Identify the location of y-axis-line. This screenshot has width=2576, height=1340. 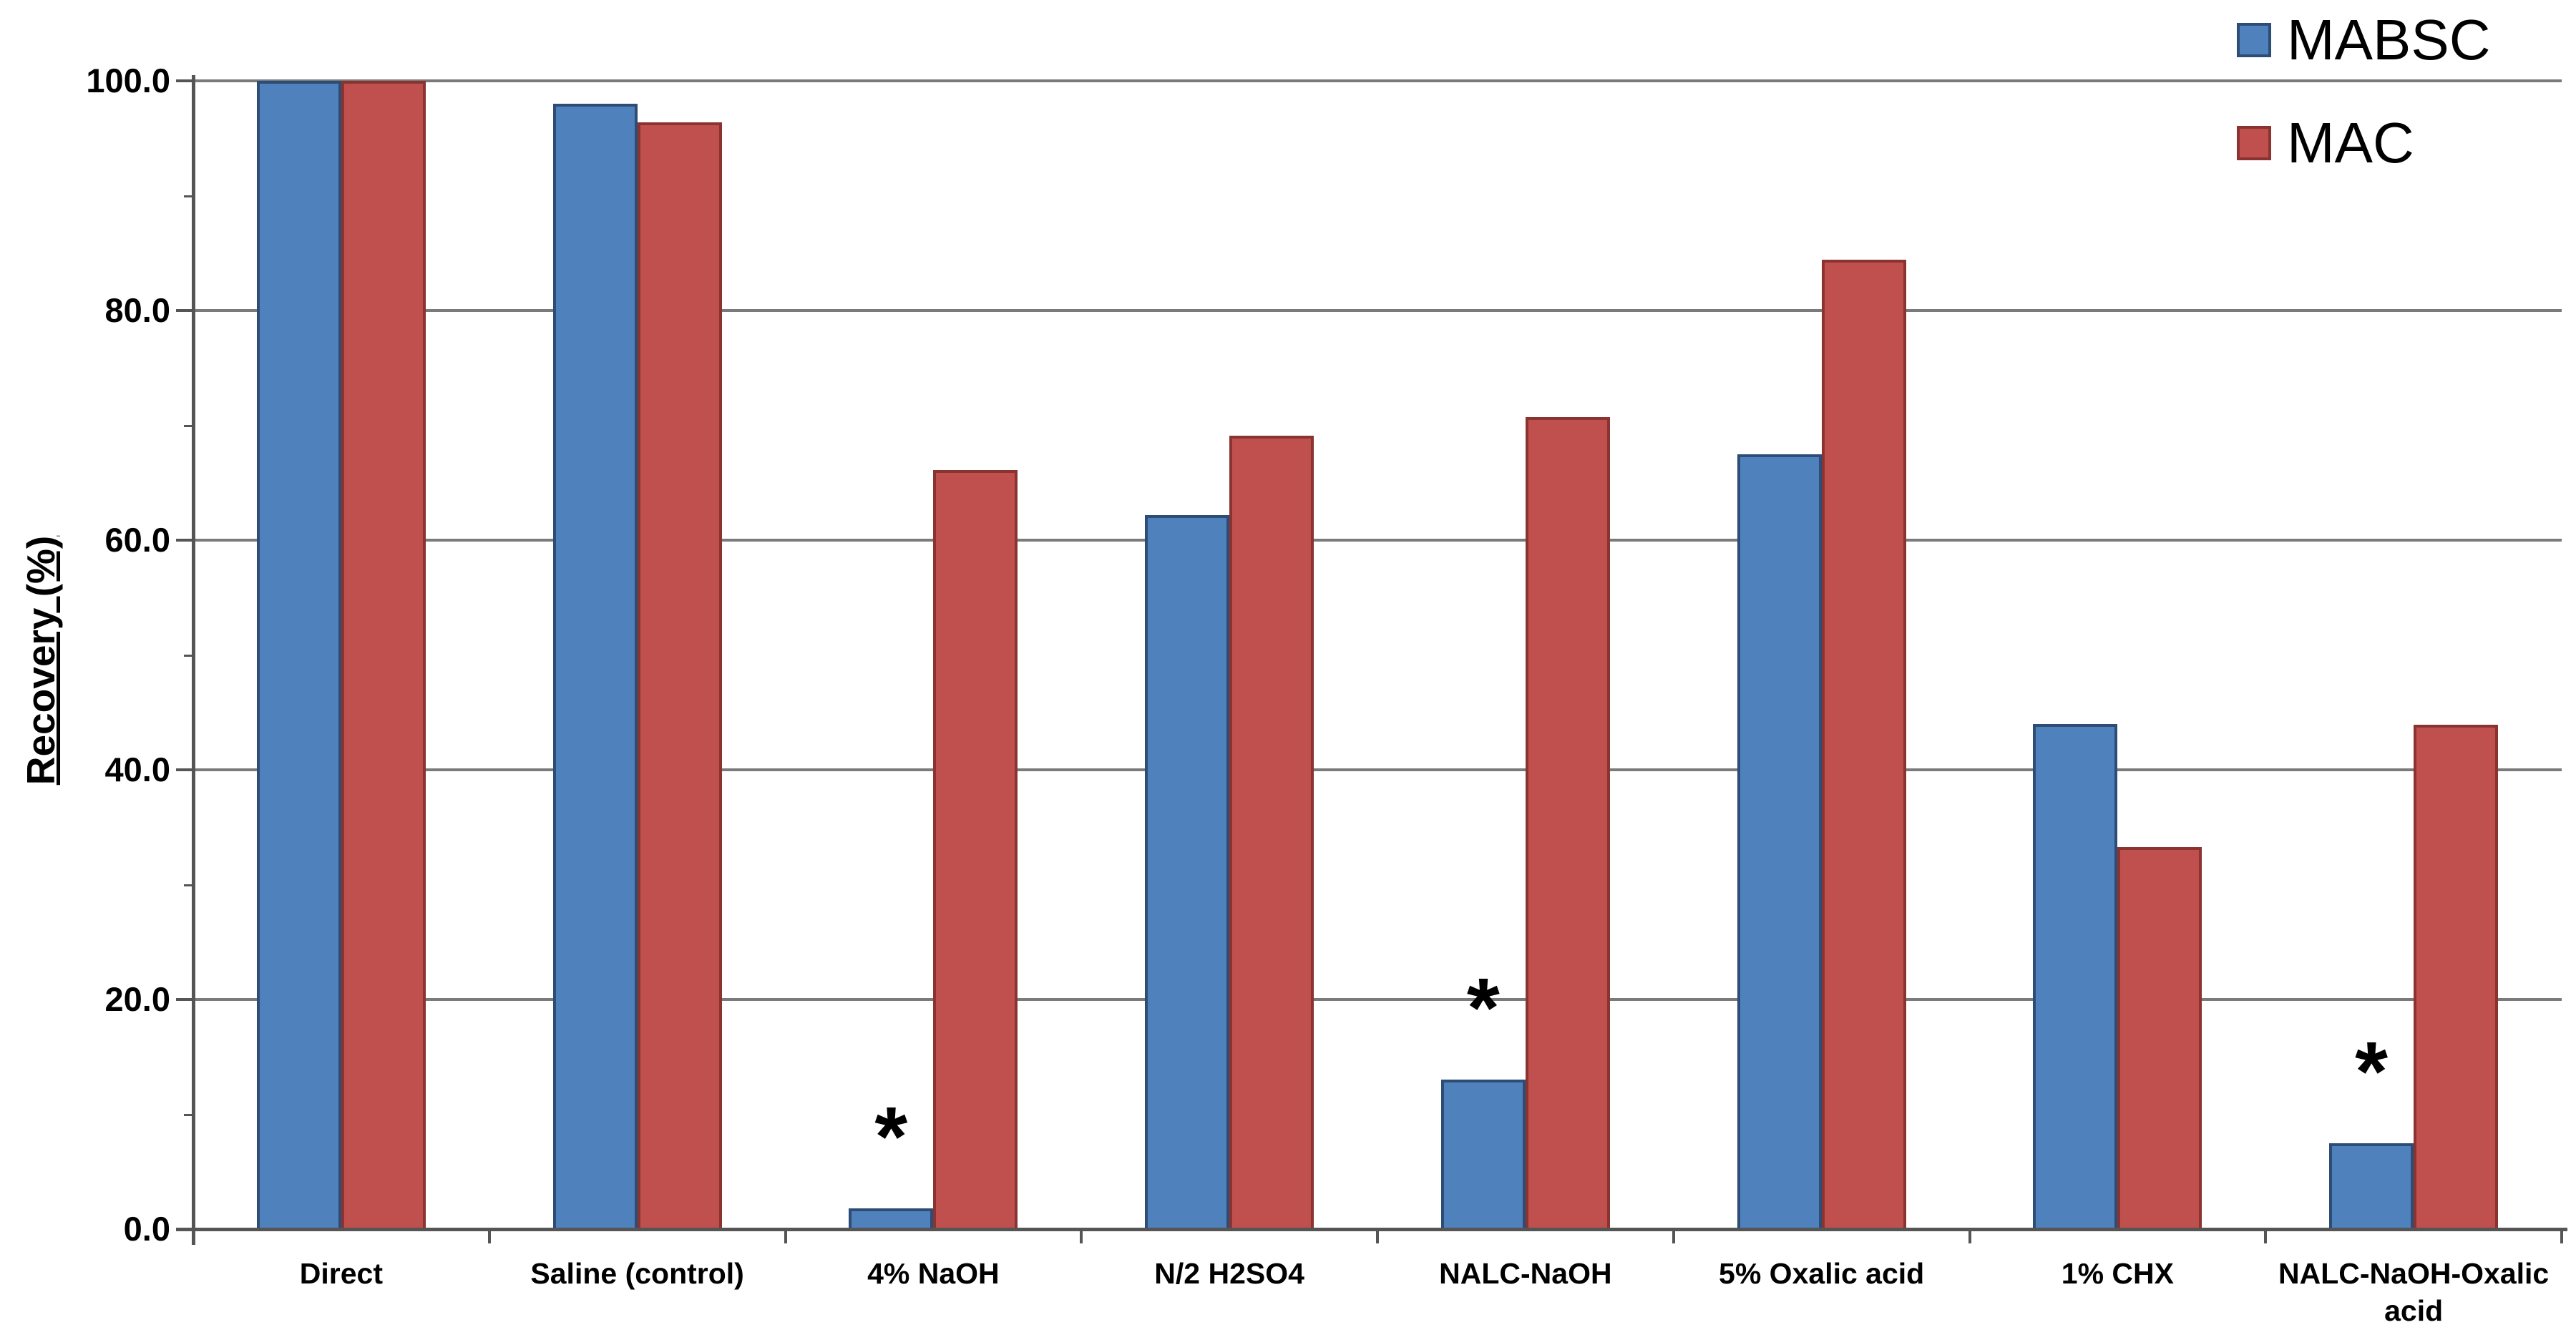
(193, 660).